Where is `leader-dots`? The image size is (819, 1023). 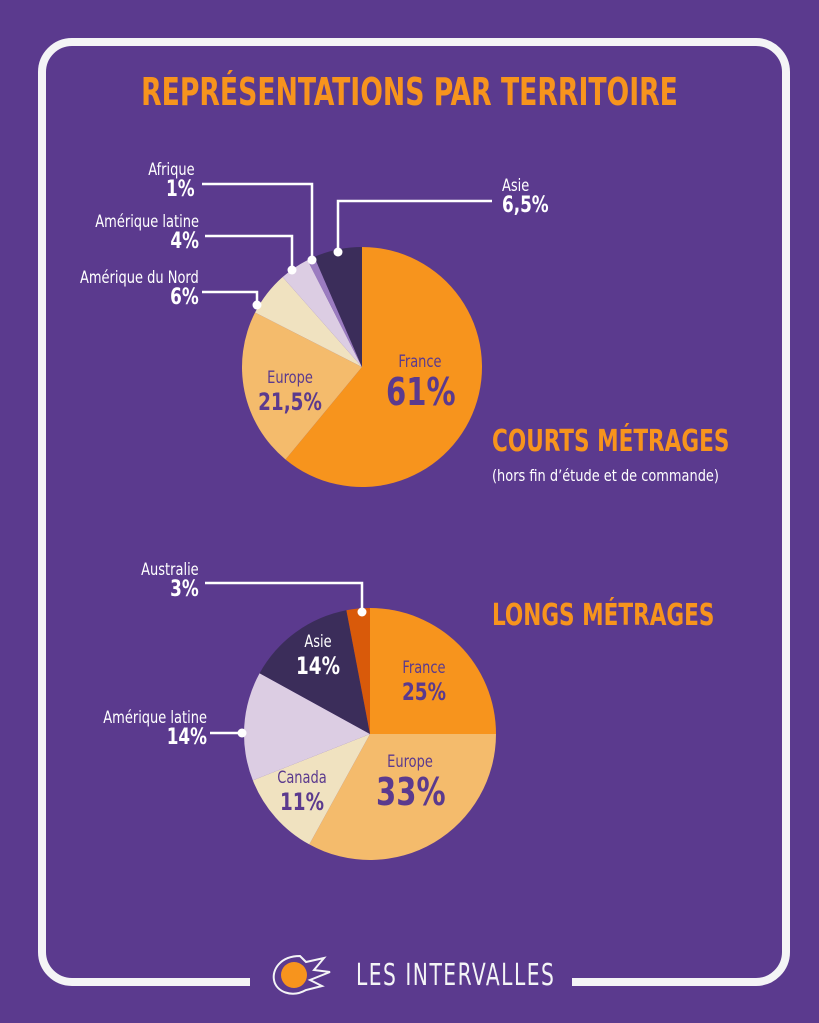
leader-dots is located at coordinates (302, 492).